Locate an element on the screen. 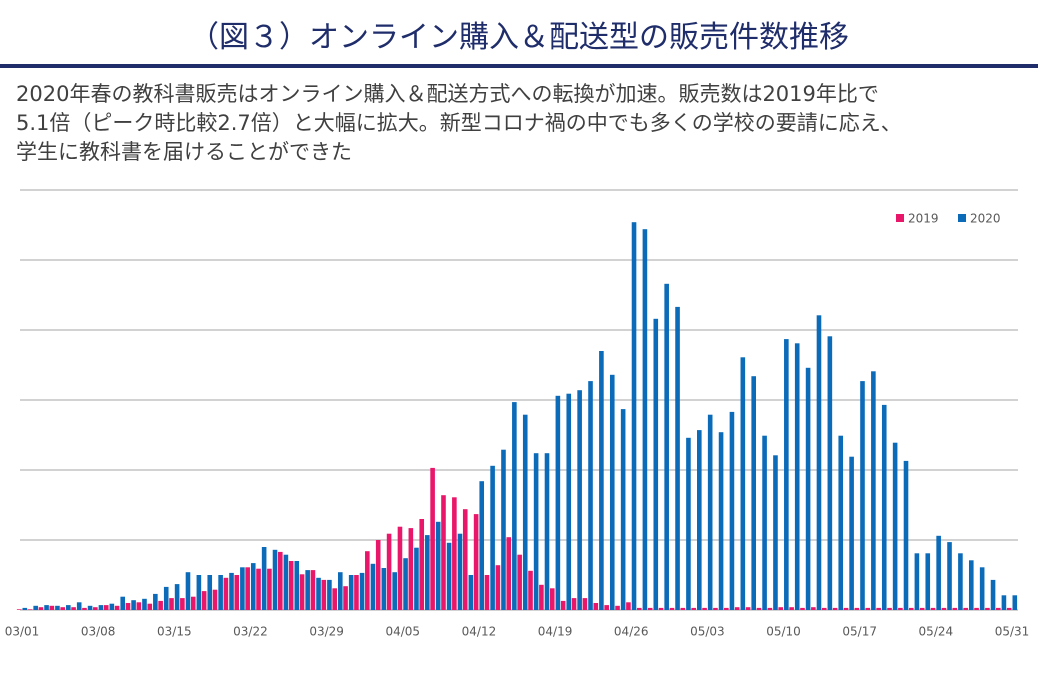 Image resolution: width=1038 pixels, height=686 pixels. legend-label: 2019 is located at coordinates (923, 219).